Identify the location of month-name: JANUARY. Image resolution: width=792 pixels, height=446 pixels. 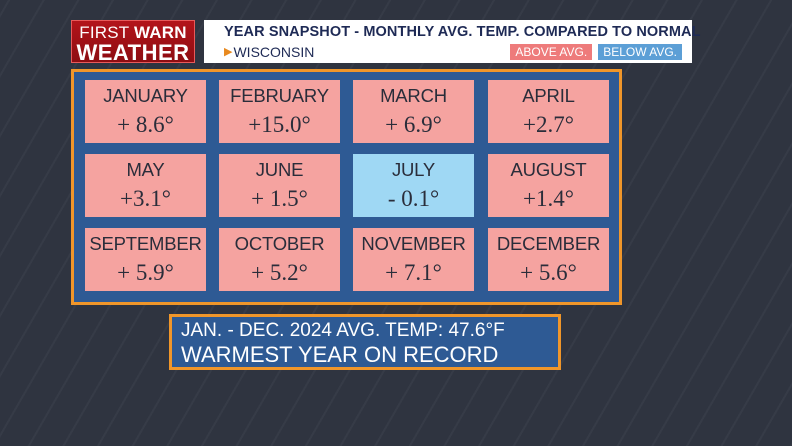
(145, 95).